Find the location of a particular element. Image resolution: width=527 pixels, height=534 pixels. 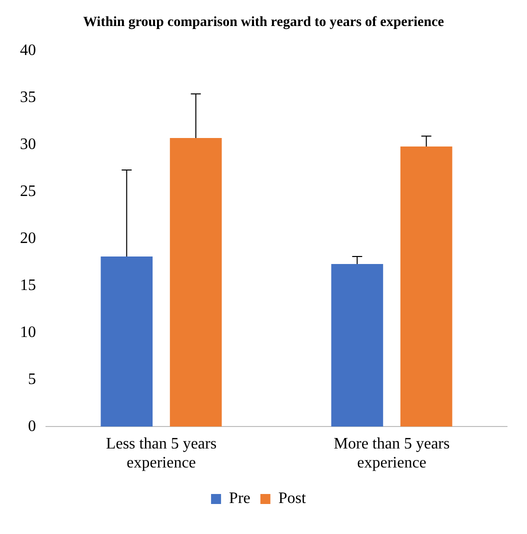

y-tick-label: 30 is located at coordinates (28, 144).